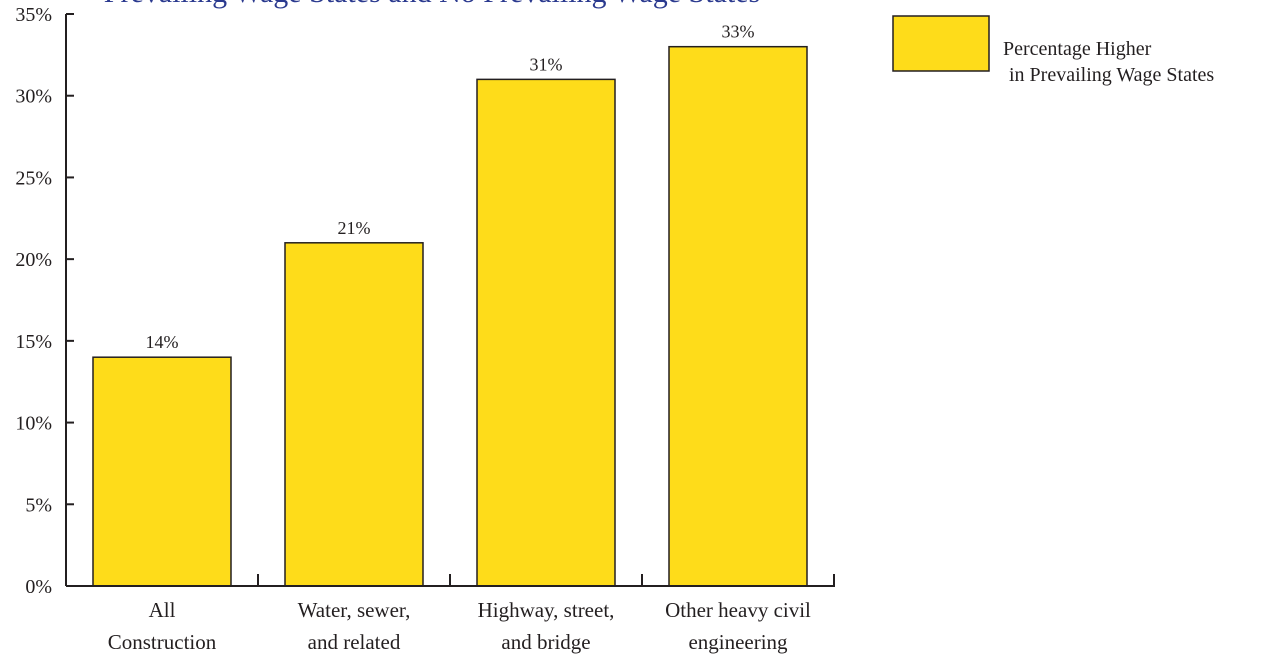  What do you see at coordinates (38, 505) in the screenshot?
I see `y-tick-label: 5%` at bounding box center [38, 505].